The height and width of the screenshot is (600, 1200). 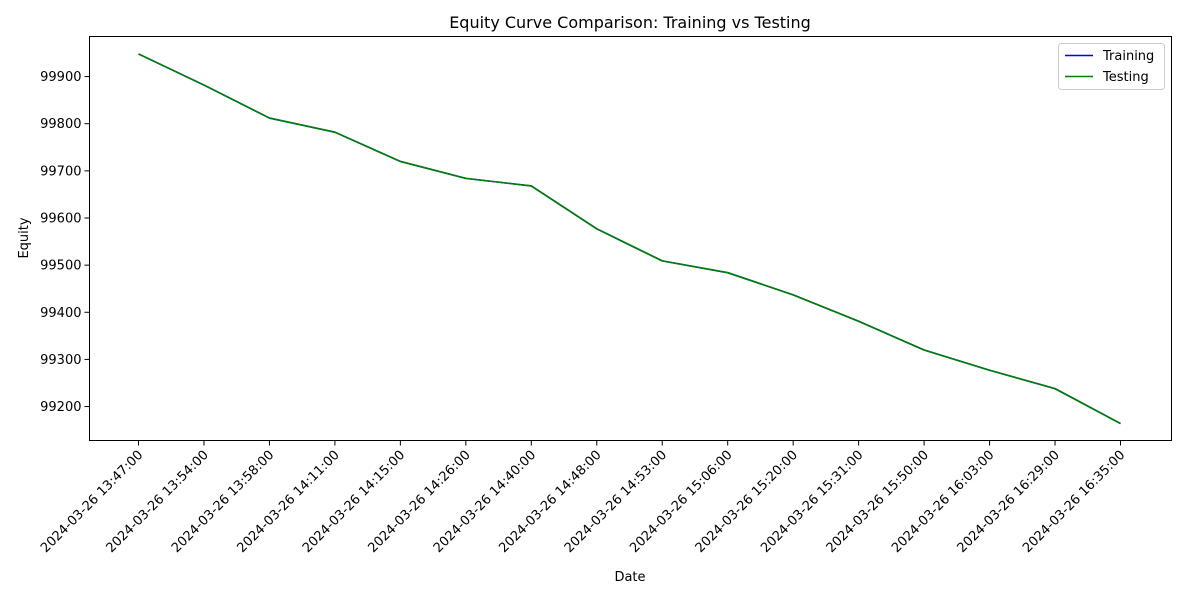 What do you see at coordinates (60, 218) in the screenshot?
I see `y-tick-label: 99600` at bounding box center [60, 218].